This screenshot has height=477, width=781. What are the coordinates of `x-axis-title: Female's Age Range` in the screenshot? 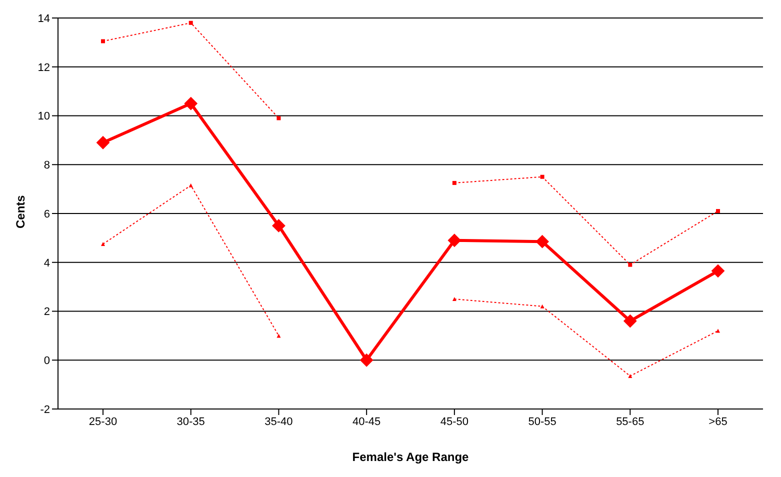 It's located at (411, 457).